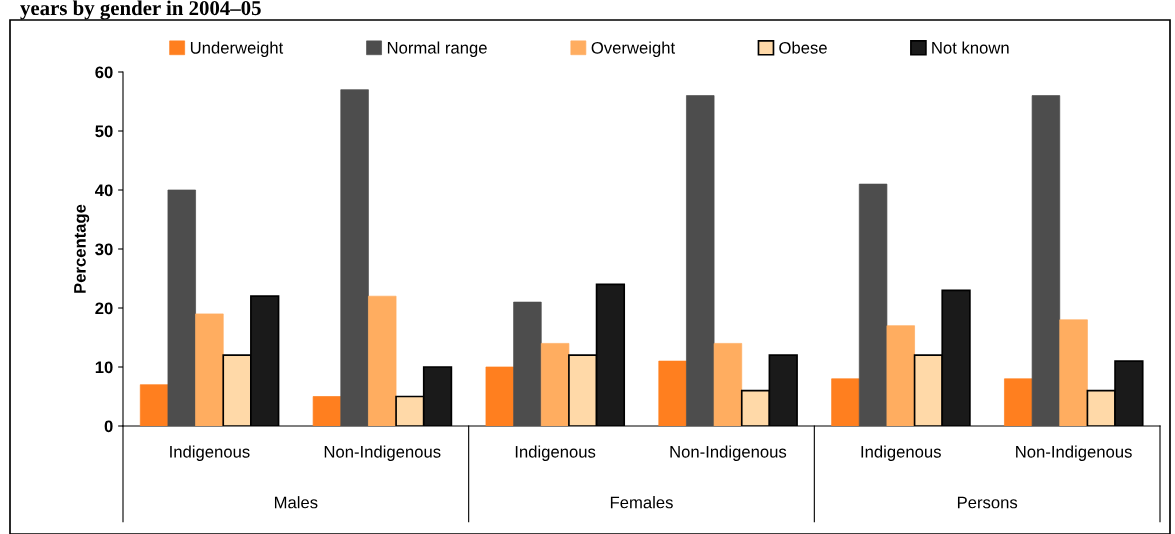  I want to click on text: Females, so click(641, 502).